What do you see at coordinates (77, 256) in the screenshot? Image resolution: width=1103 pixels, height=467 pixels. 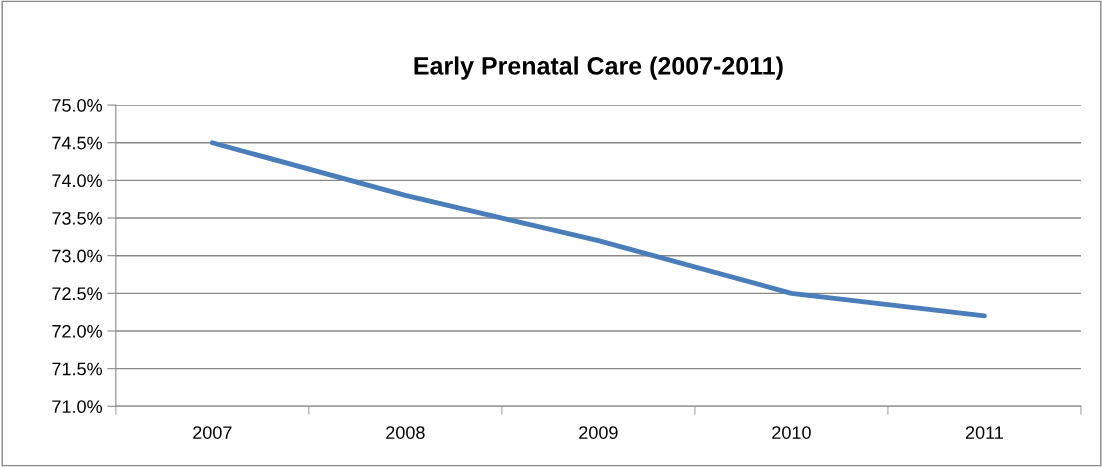 I see `y-tick-label: 73.0%` at bounding box center [77, 256].